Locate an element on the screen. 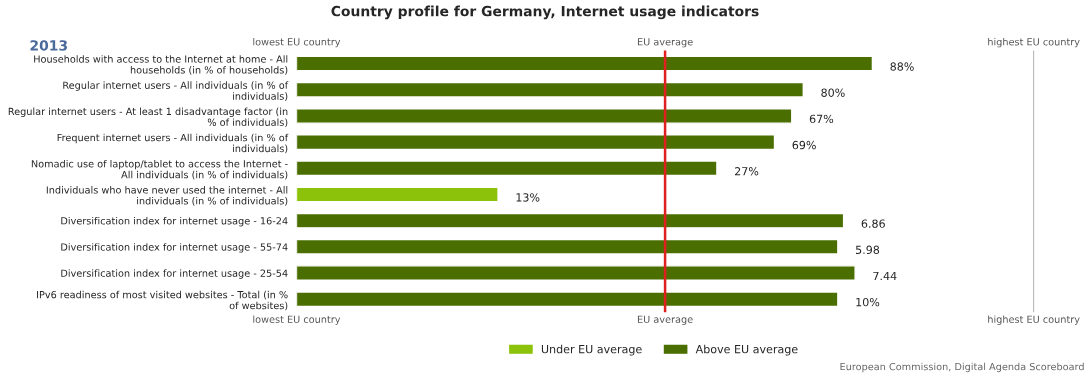 The width and height of the screenshot is (1090, 374). text: 6.86 is located at coordinates (873, 223).